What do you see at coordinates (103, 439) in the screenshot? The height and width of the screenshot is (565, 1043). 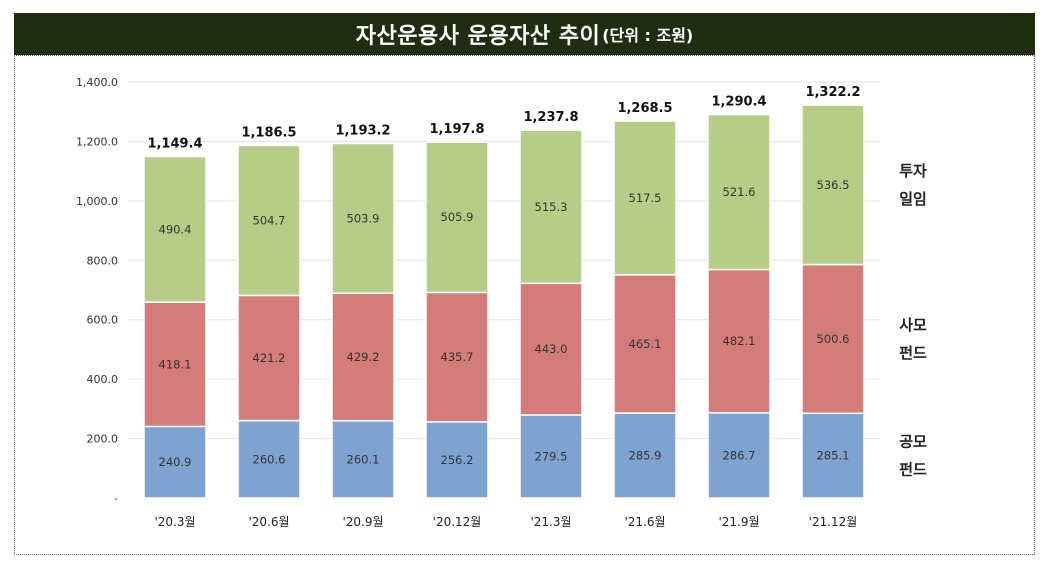 I see `y-tick-label: 200.0` at bounding box center [103, 439].